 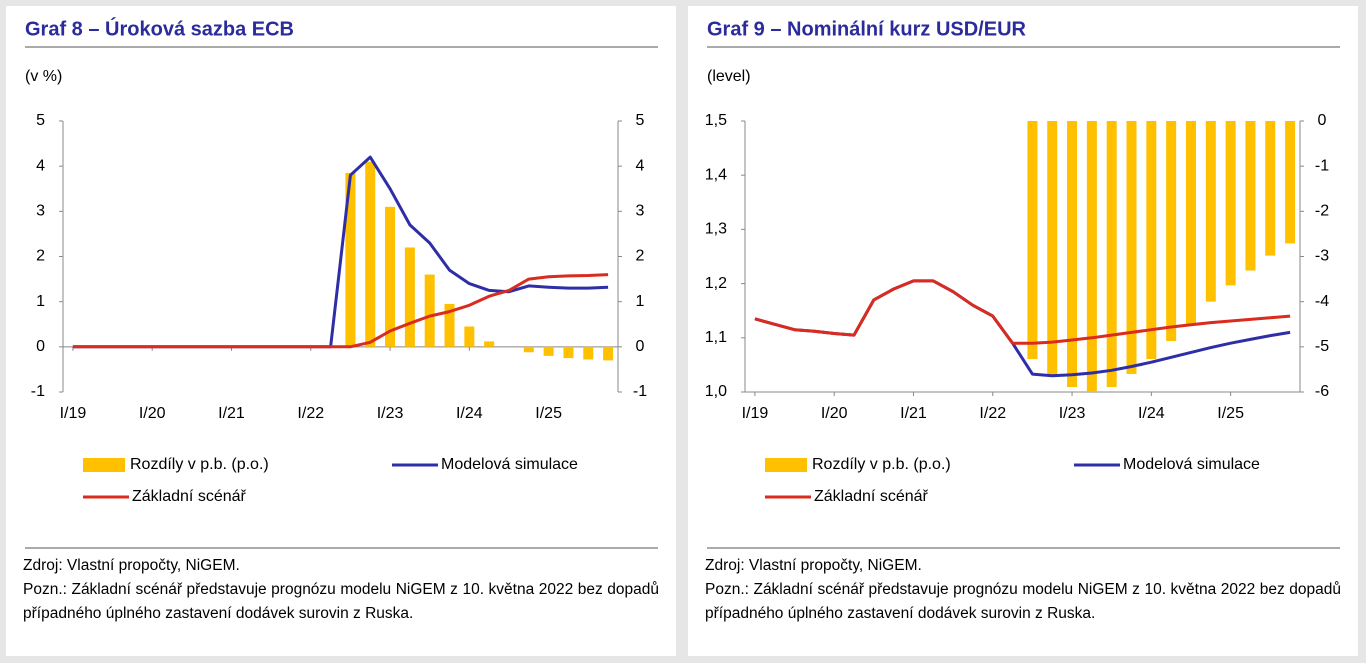 I want to click on y2-tick-label: -5, so click(x=1322, y=346).